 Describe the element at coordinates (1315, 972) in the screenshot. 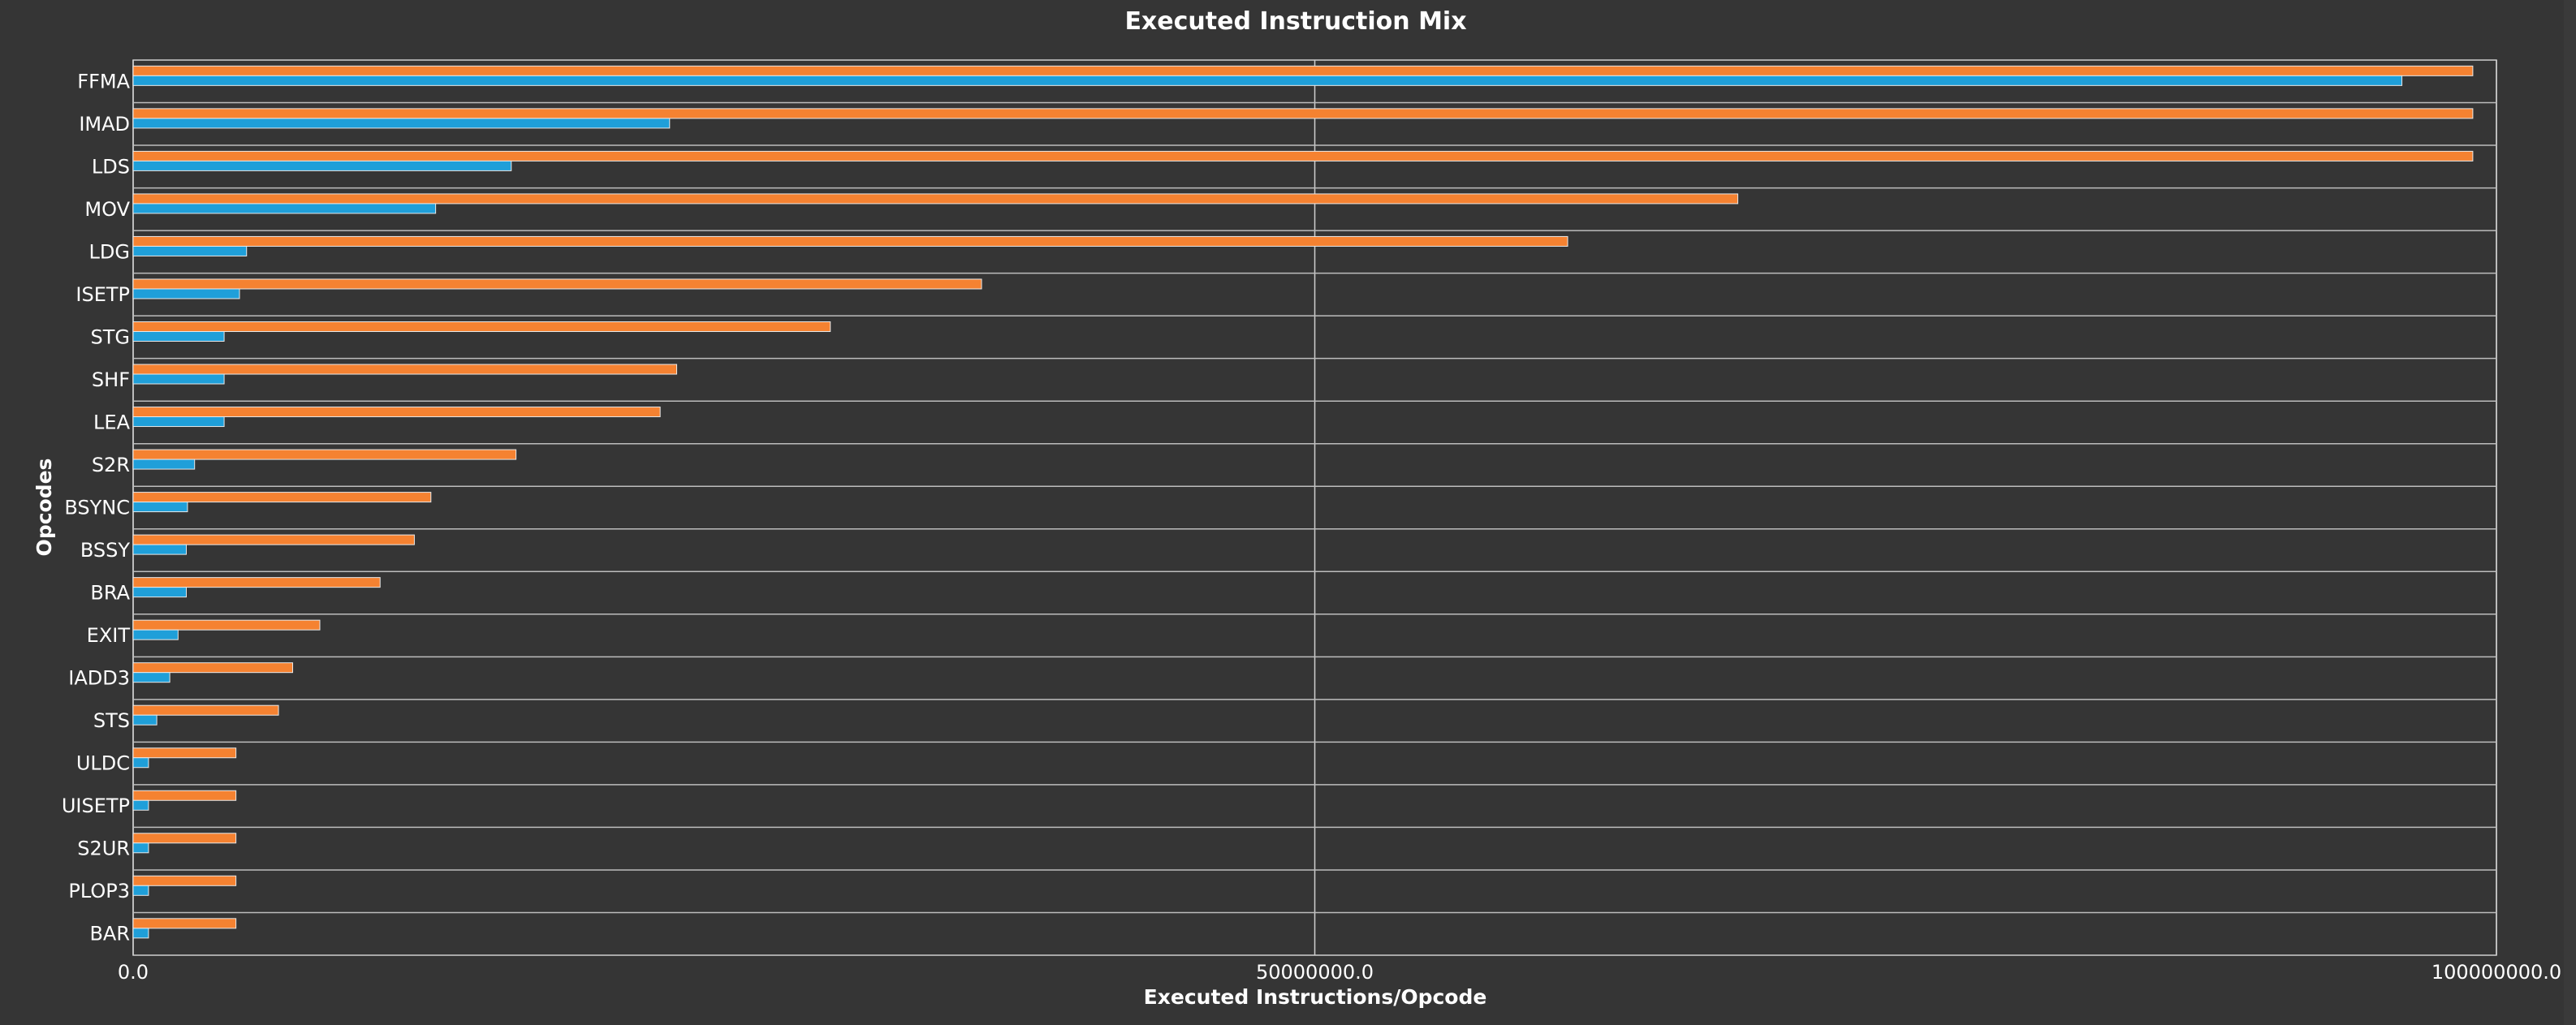

I see `x-tick-label: 50000000.0` at that location.